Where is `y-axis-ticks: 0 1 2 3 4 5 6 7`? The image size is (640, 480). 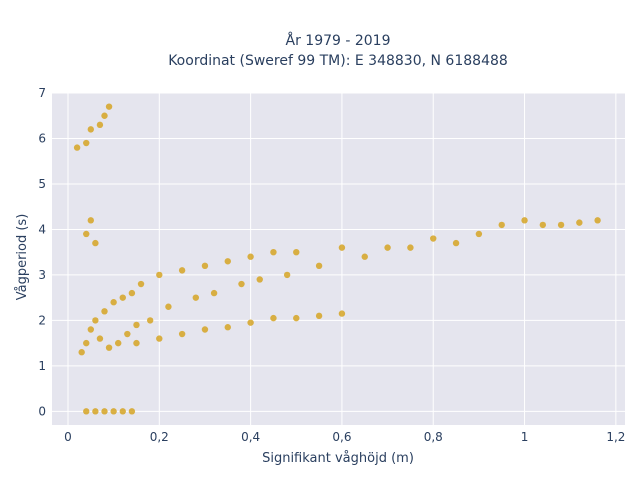 y-axis-ticks: 0 1 2 3 4 5 6 7 is located at coordinates (42, 252).